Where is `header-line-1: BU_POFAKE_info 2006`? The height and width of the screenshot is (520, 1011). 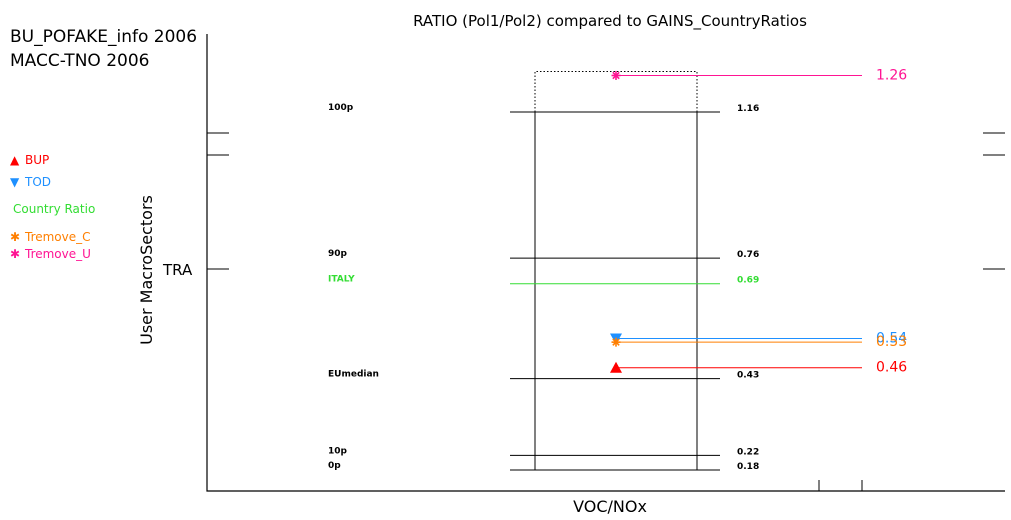 header-line-1: BU_POFAKE_info 2006 is located at coordinates (103, 37).